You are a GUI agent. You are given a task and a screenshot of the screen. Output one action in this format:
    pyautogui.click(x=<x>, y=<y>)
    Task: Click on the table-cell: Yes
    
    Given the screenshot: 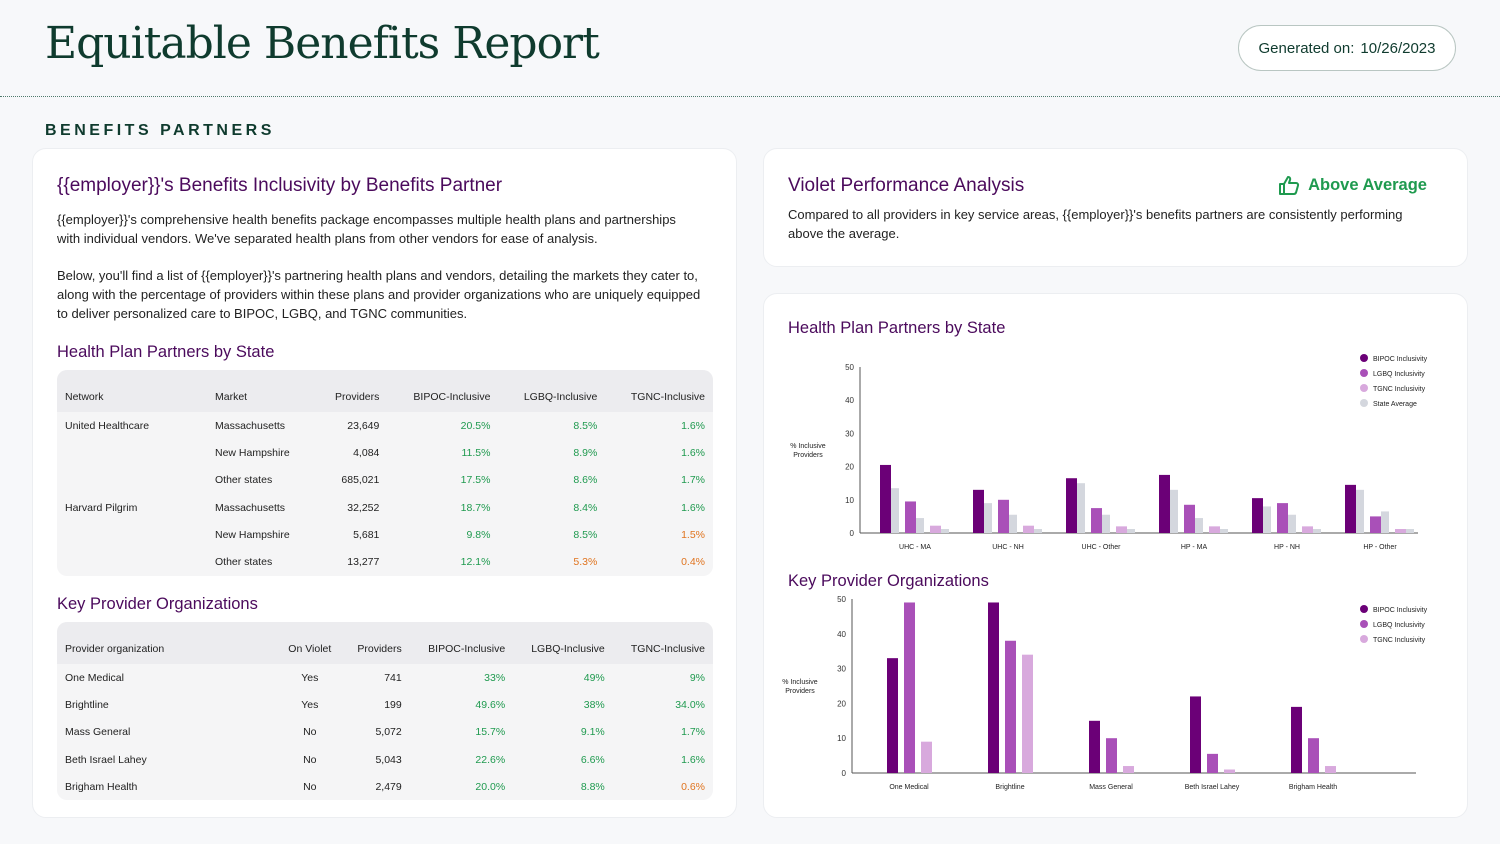 What is the action you would take?
    pyautogui.click(x=310, y=704)
    